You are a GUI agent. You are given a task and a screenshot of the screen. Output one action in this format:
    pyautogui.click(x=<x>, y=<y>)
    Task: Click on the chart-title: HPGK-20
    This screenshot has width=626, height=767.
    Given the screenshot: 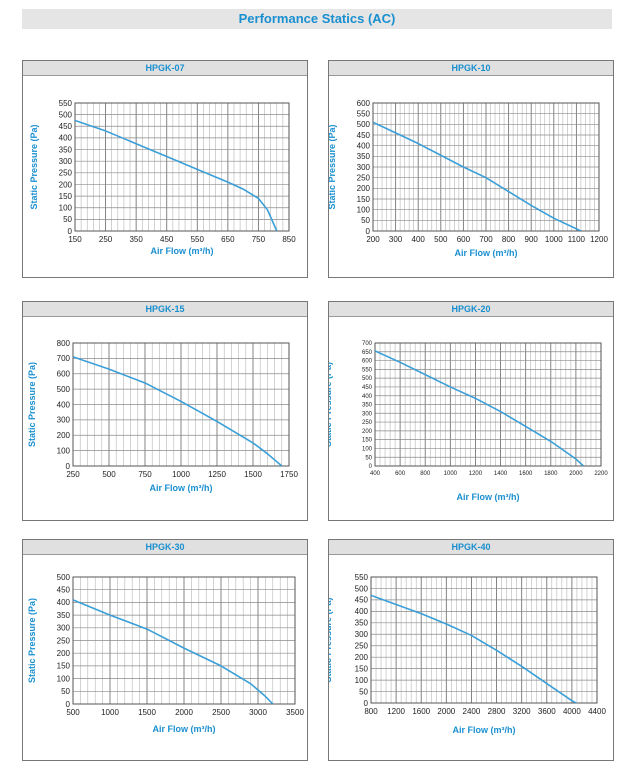 What is the action you would take?
    pyautogui.click(x=471, y=309)
    